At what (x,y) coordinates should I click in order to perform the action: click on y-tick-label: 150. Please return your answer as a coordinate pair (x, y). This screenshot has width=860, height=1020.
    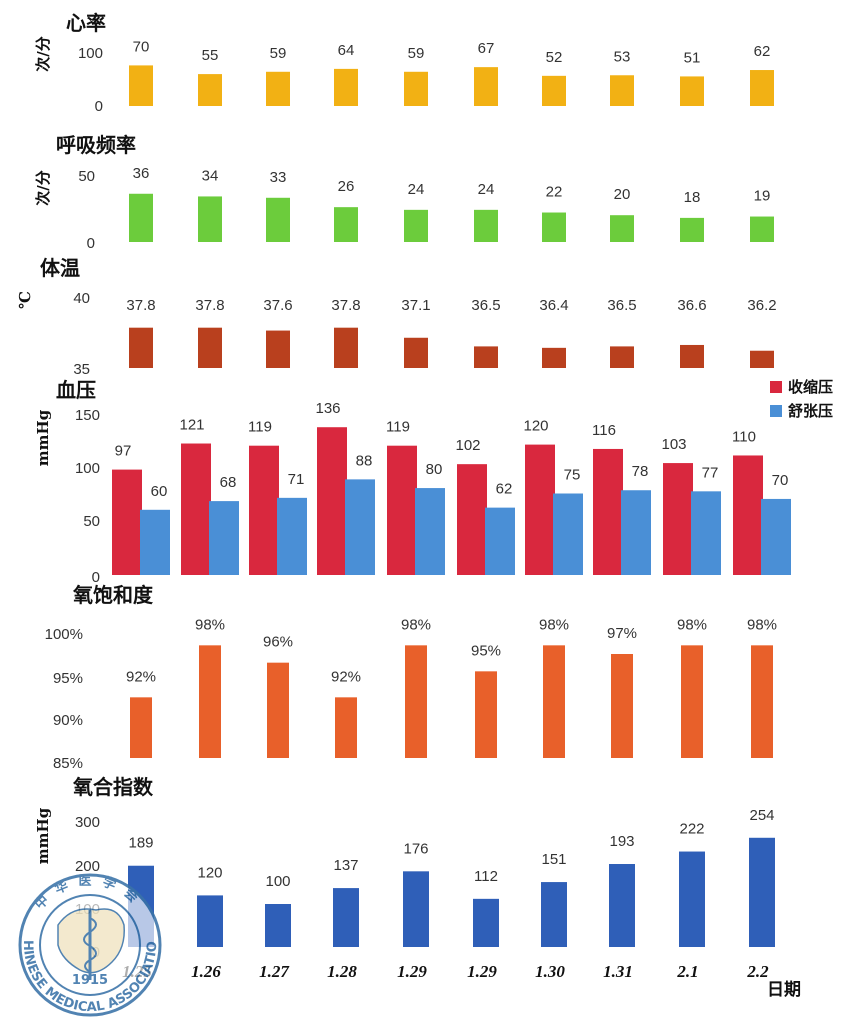
    Looking at the image, I should click on (87, 415).